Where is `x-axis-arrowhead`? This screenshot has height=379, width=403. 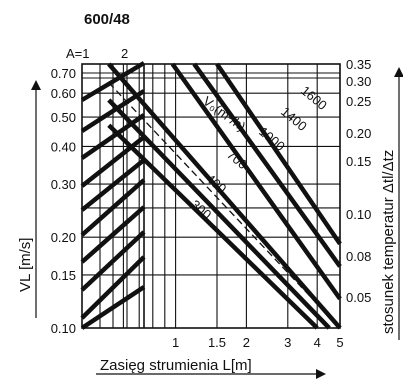
x-axis-arrowhead is located at coordinates (321, 374).